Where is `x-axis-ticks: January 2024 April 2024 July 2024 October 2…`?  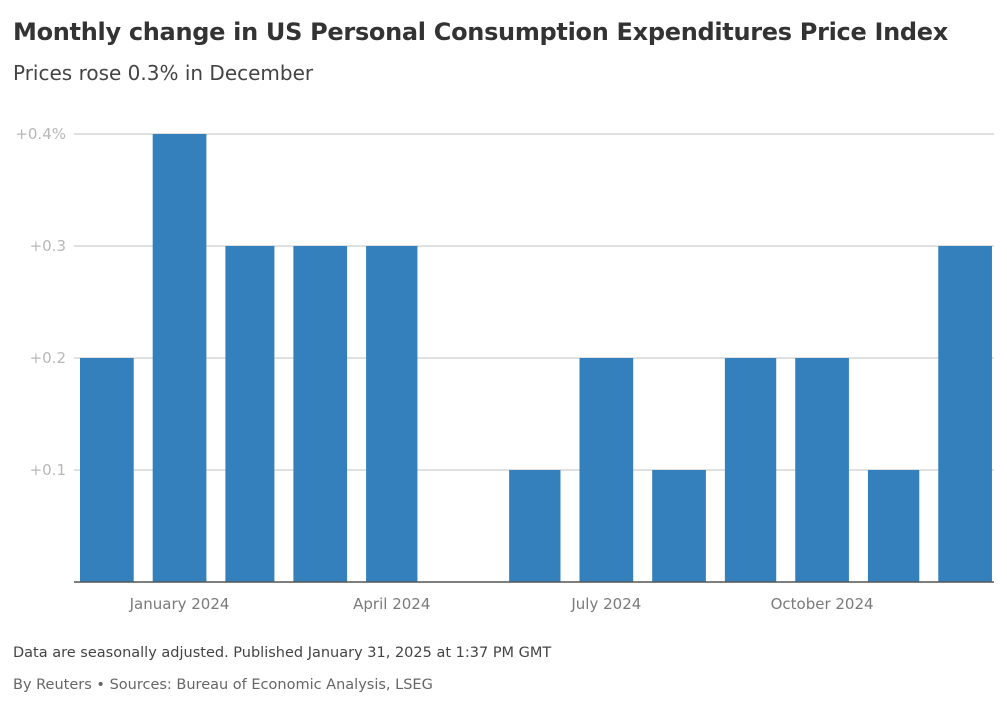
x-axis-ticks: January 2024 April 2024 July 2024 October 2… is located at coordinates (501, 604).